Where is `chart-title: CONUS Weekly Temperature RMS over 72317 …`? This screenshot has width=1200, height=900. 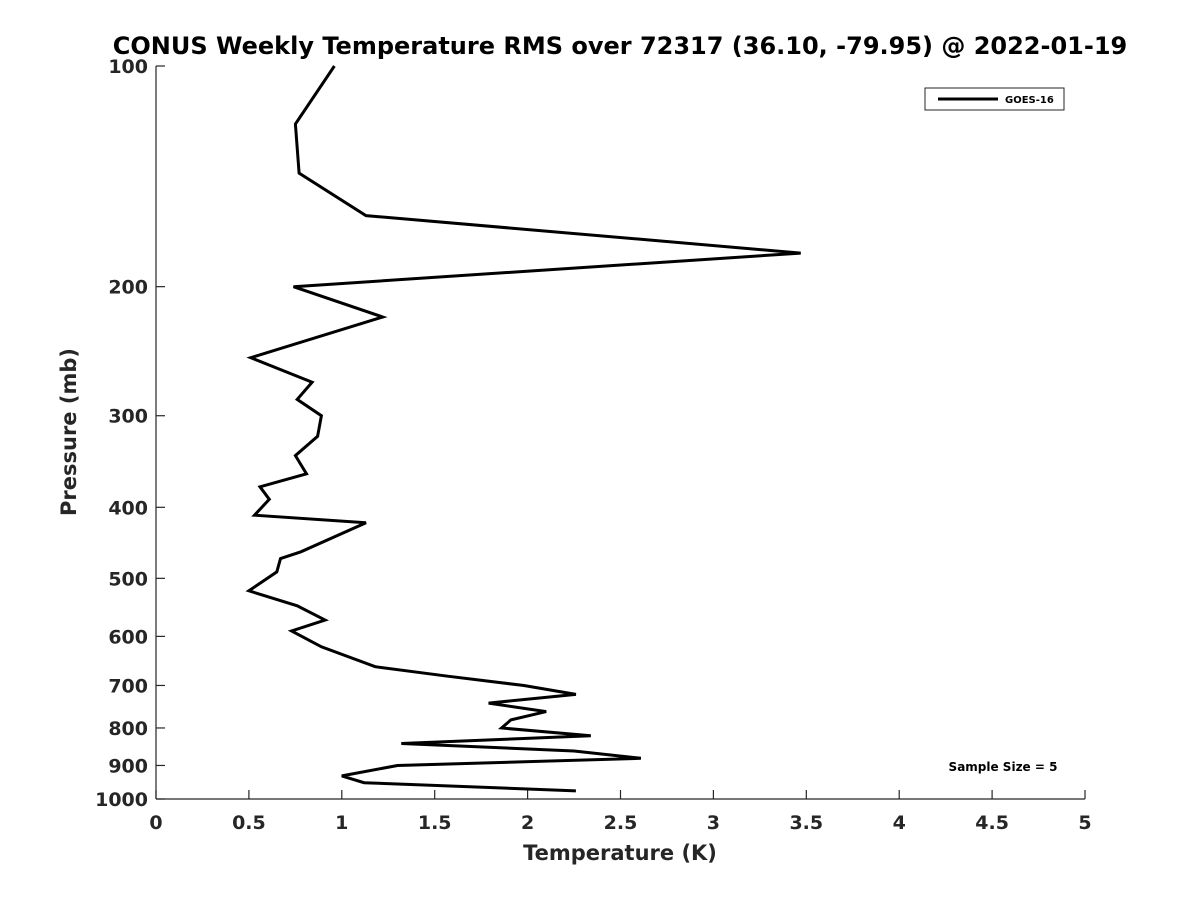 chart-title: CONUS Weekly Temperature RMS over 72317 … is located at coordinates (620, 46).